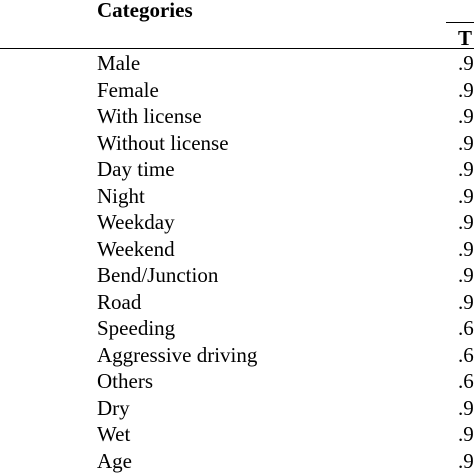 The height and width of the screenshot is (474, 474). I want to click on category-cell: Female, so click(128, 89).